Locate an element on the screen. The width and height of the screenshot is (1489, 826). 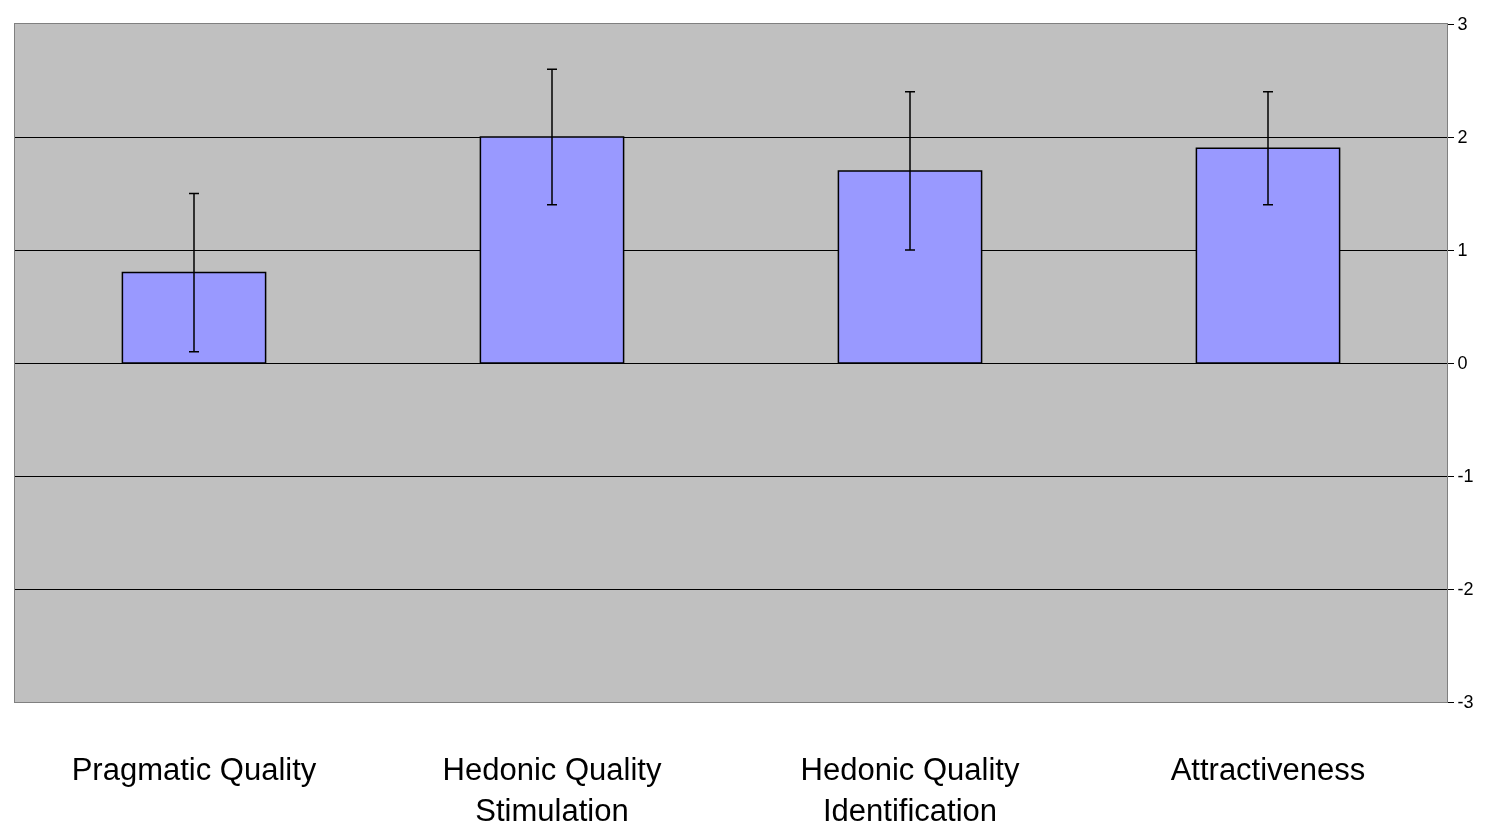
y-tick-label: -2 is located at coordinates (1465, 589).